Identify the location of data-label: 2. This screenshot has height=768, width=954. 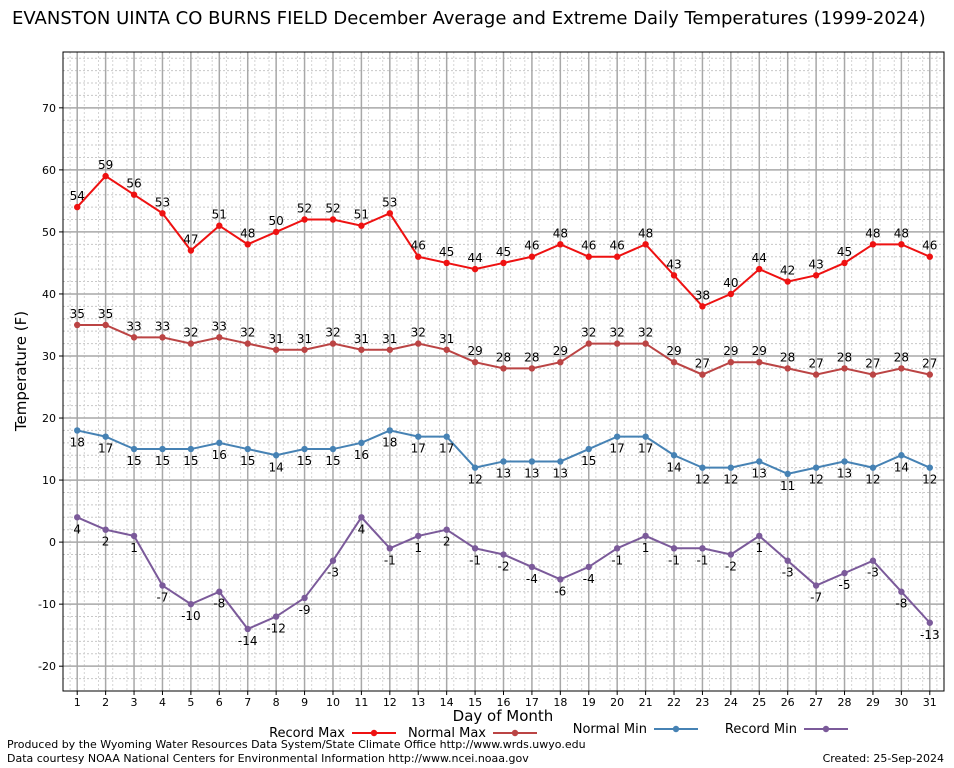
(106, 542).